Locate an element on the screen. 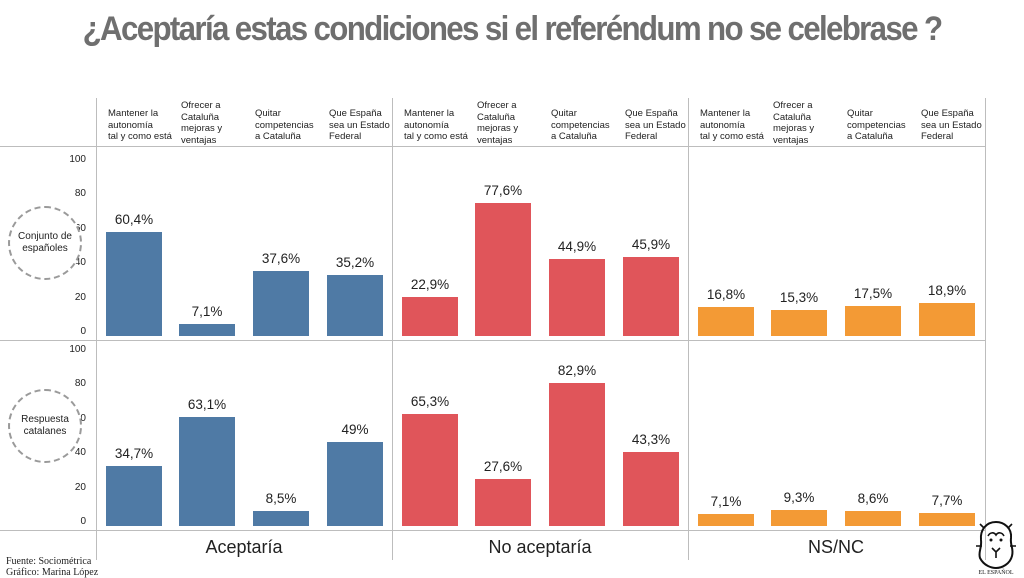 The height and width of the screenshot is (578, 1024). bar-value-label: 77,6% is located at coordinates (503, 190).